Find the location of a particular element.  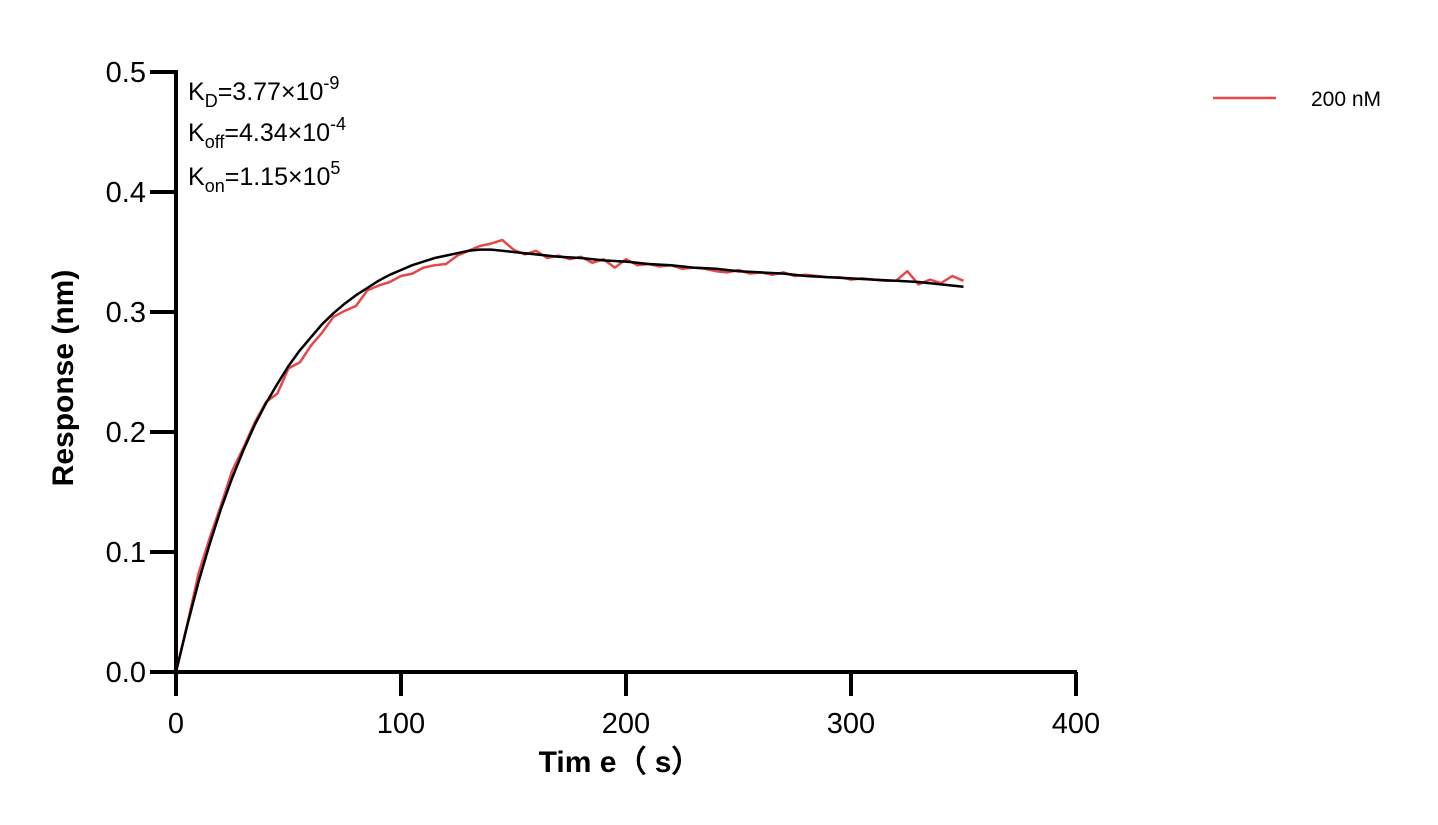

y-tick-label: 0.1 is located at coordinates (126, 553).